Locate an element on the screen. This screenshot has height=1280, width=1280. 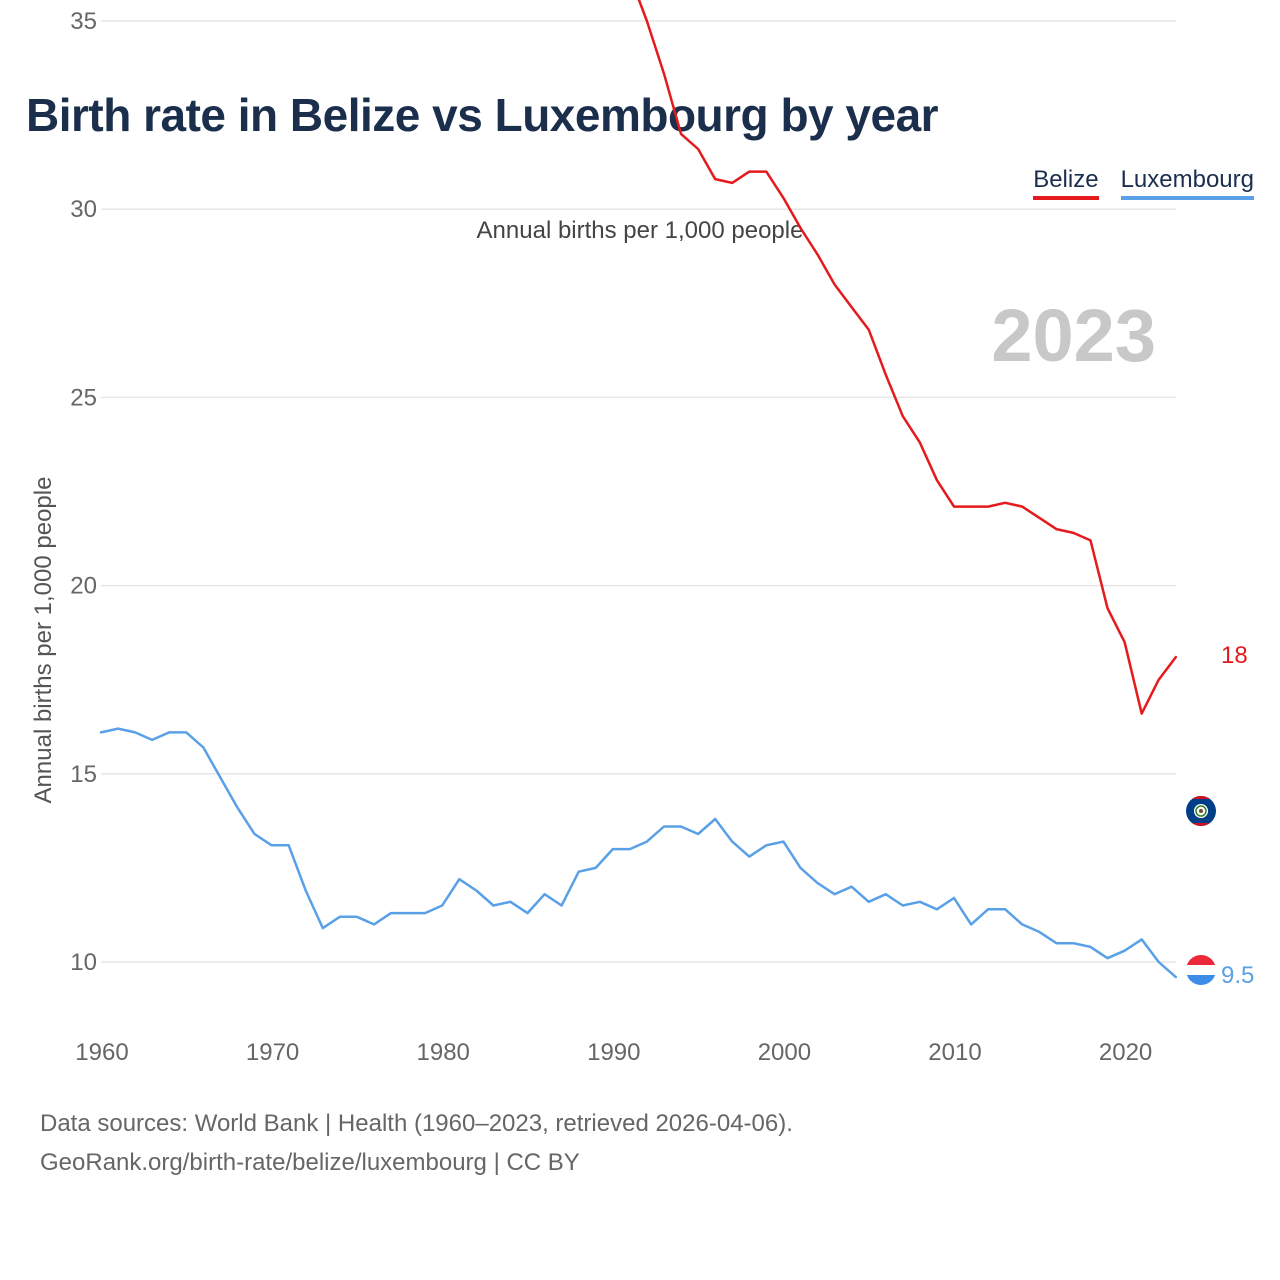
y-axis-label: Annual births per 1,000 people is located at coordinates (43, 640).